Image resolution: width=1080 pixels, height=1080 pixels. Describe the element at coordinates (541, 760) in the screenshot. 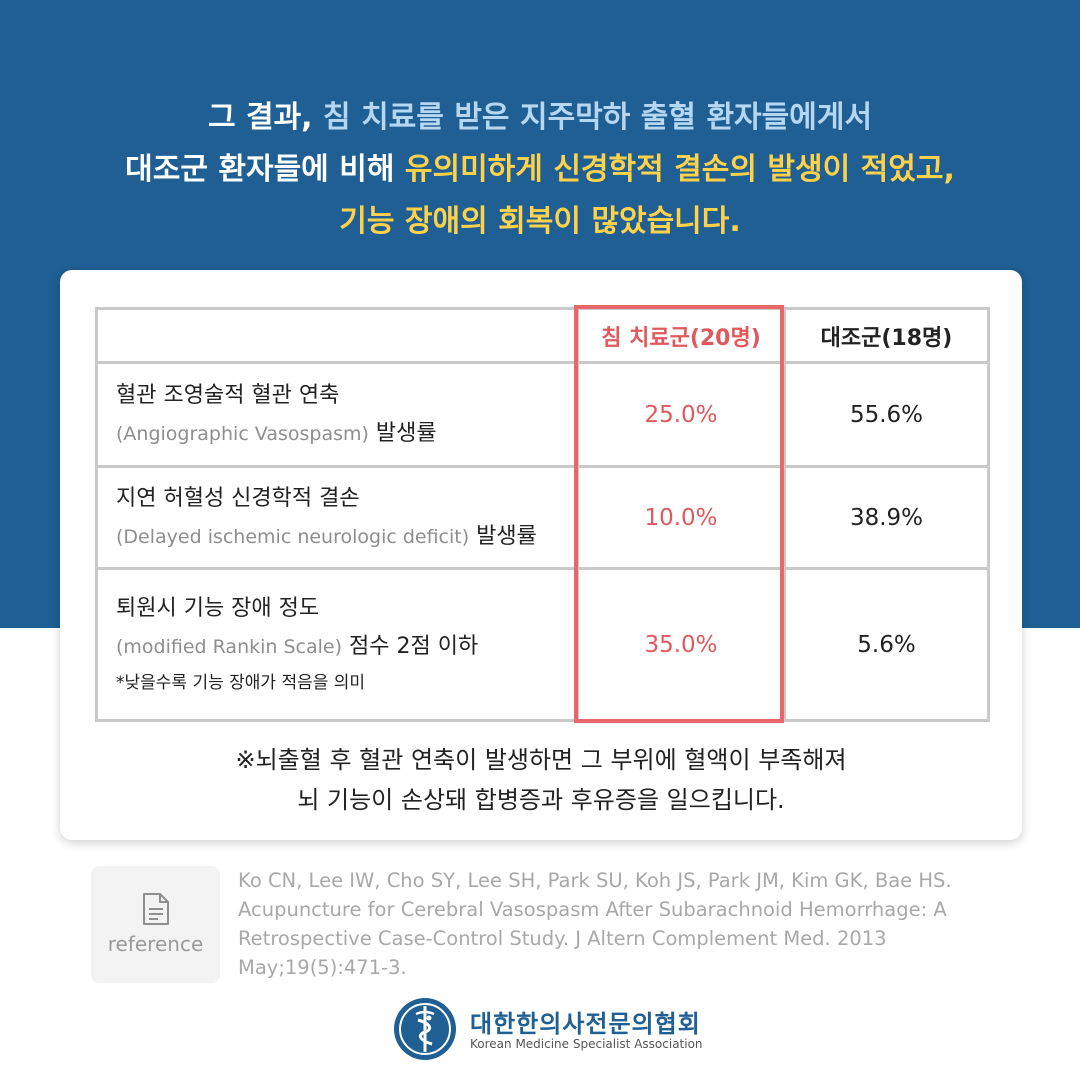

I see `footnote-line-1: ※뇌출혈 후 혈관 연축이 발생하면 그 부위에 혈액이 부족해져` at that location.